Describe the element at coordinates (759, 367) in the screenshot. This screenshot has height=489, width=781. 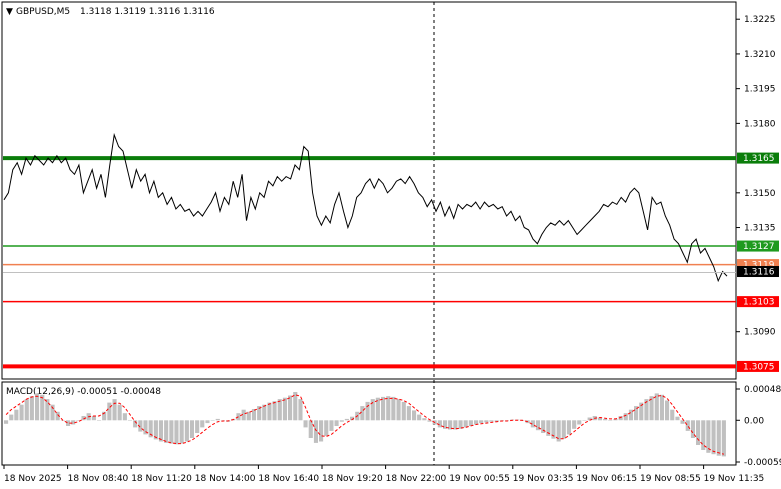
I see `level-label: 1.3075` at that location.